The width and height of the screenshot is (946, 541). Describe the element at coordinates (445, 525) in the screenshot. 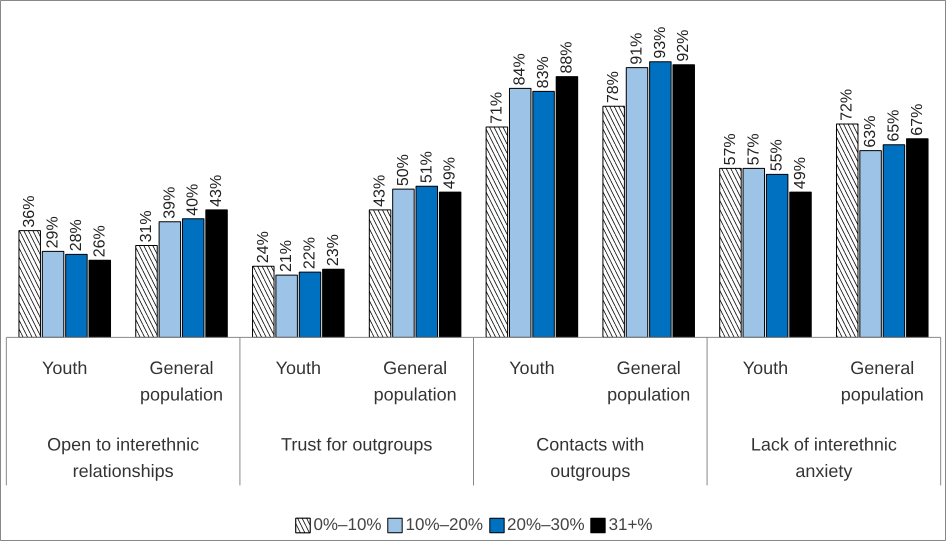

I see `legend-label: 10%–20%` at that location.